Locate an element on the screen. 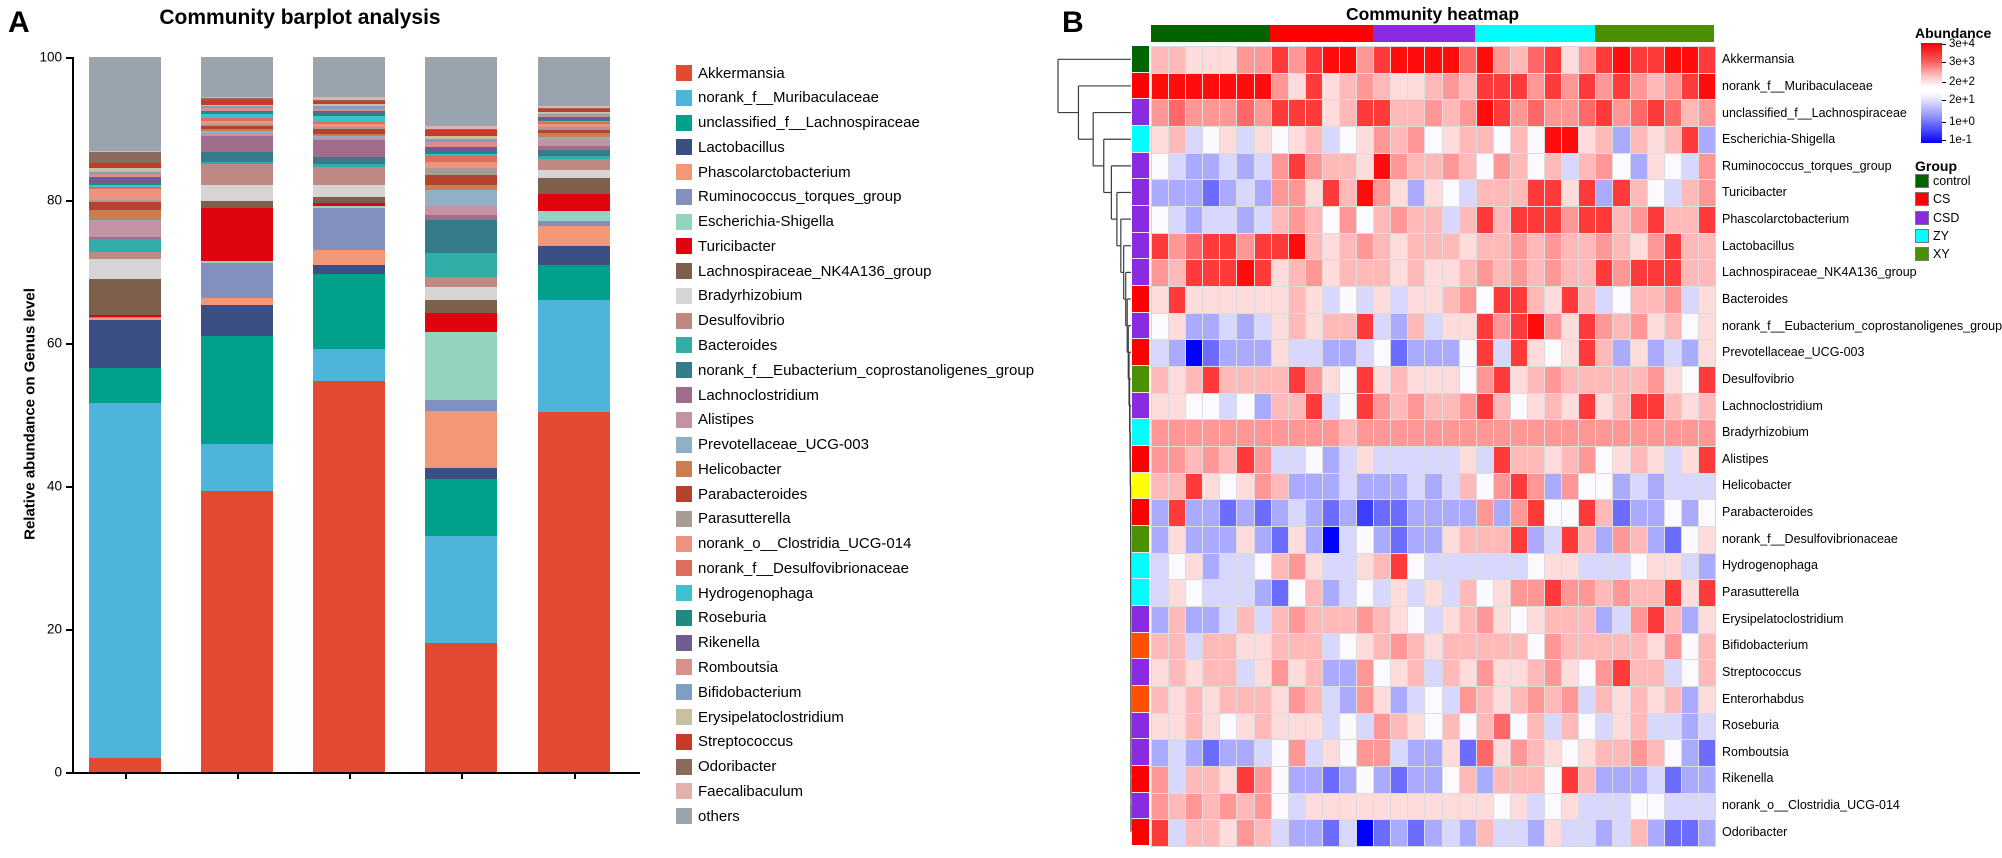  bar-segment-Bacteroides is located at coordinates (461, 265).